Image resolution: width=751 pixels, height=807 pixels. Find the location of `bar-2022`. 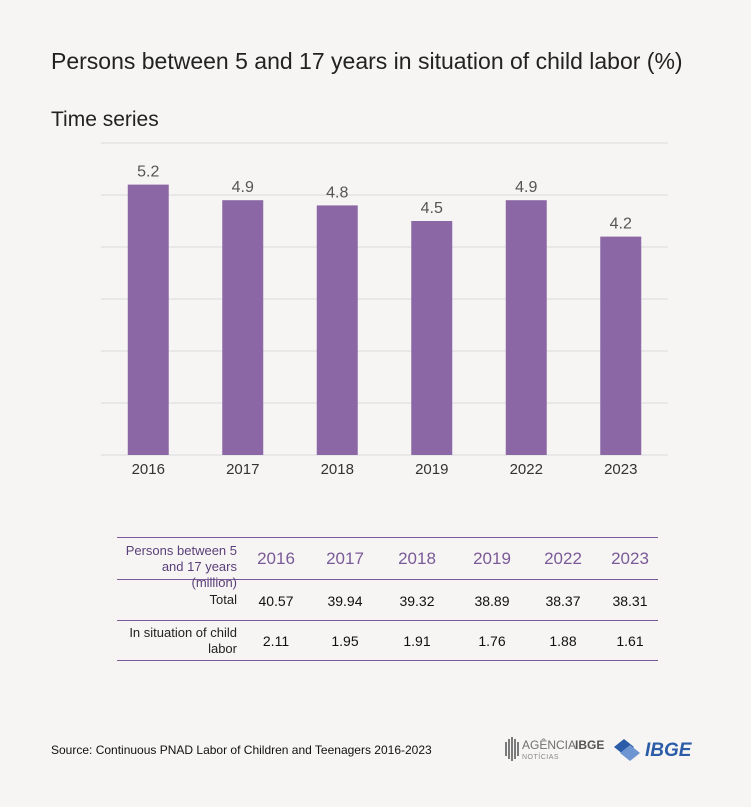

bar-2022 is located at coordinates (526, 327).